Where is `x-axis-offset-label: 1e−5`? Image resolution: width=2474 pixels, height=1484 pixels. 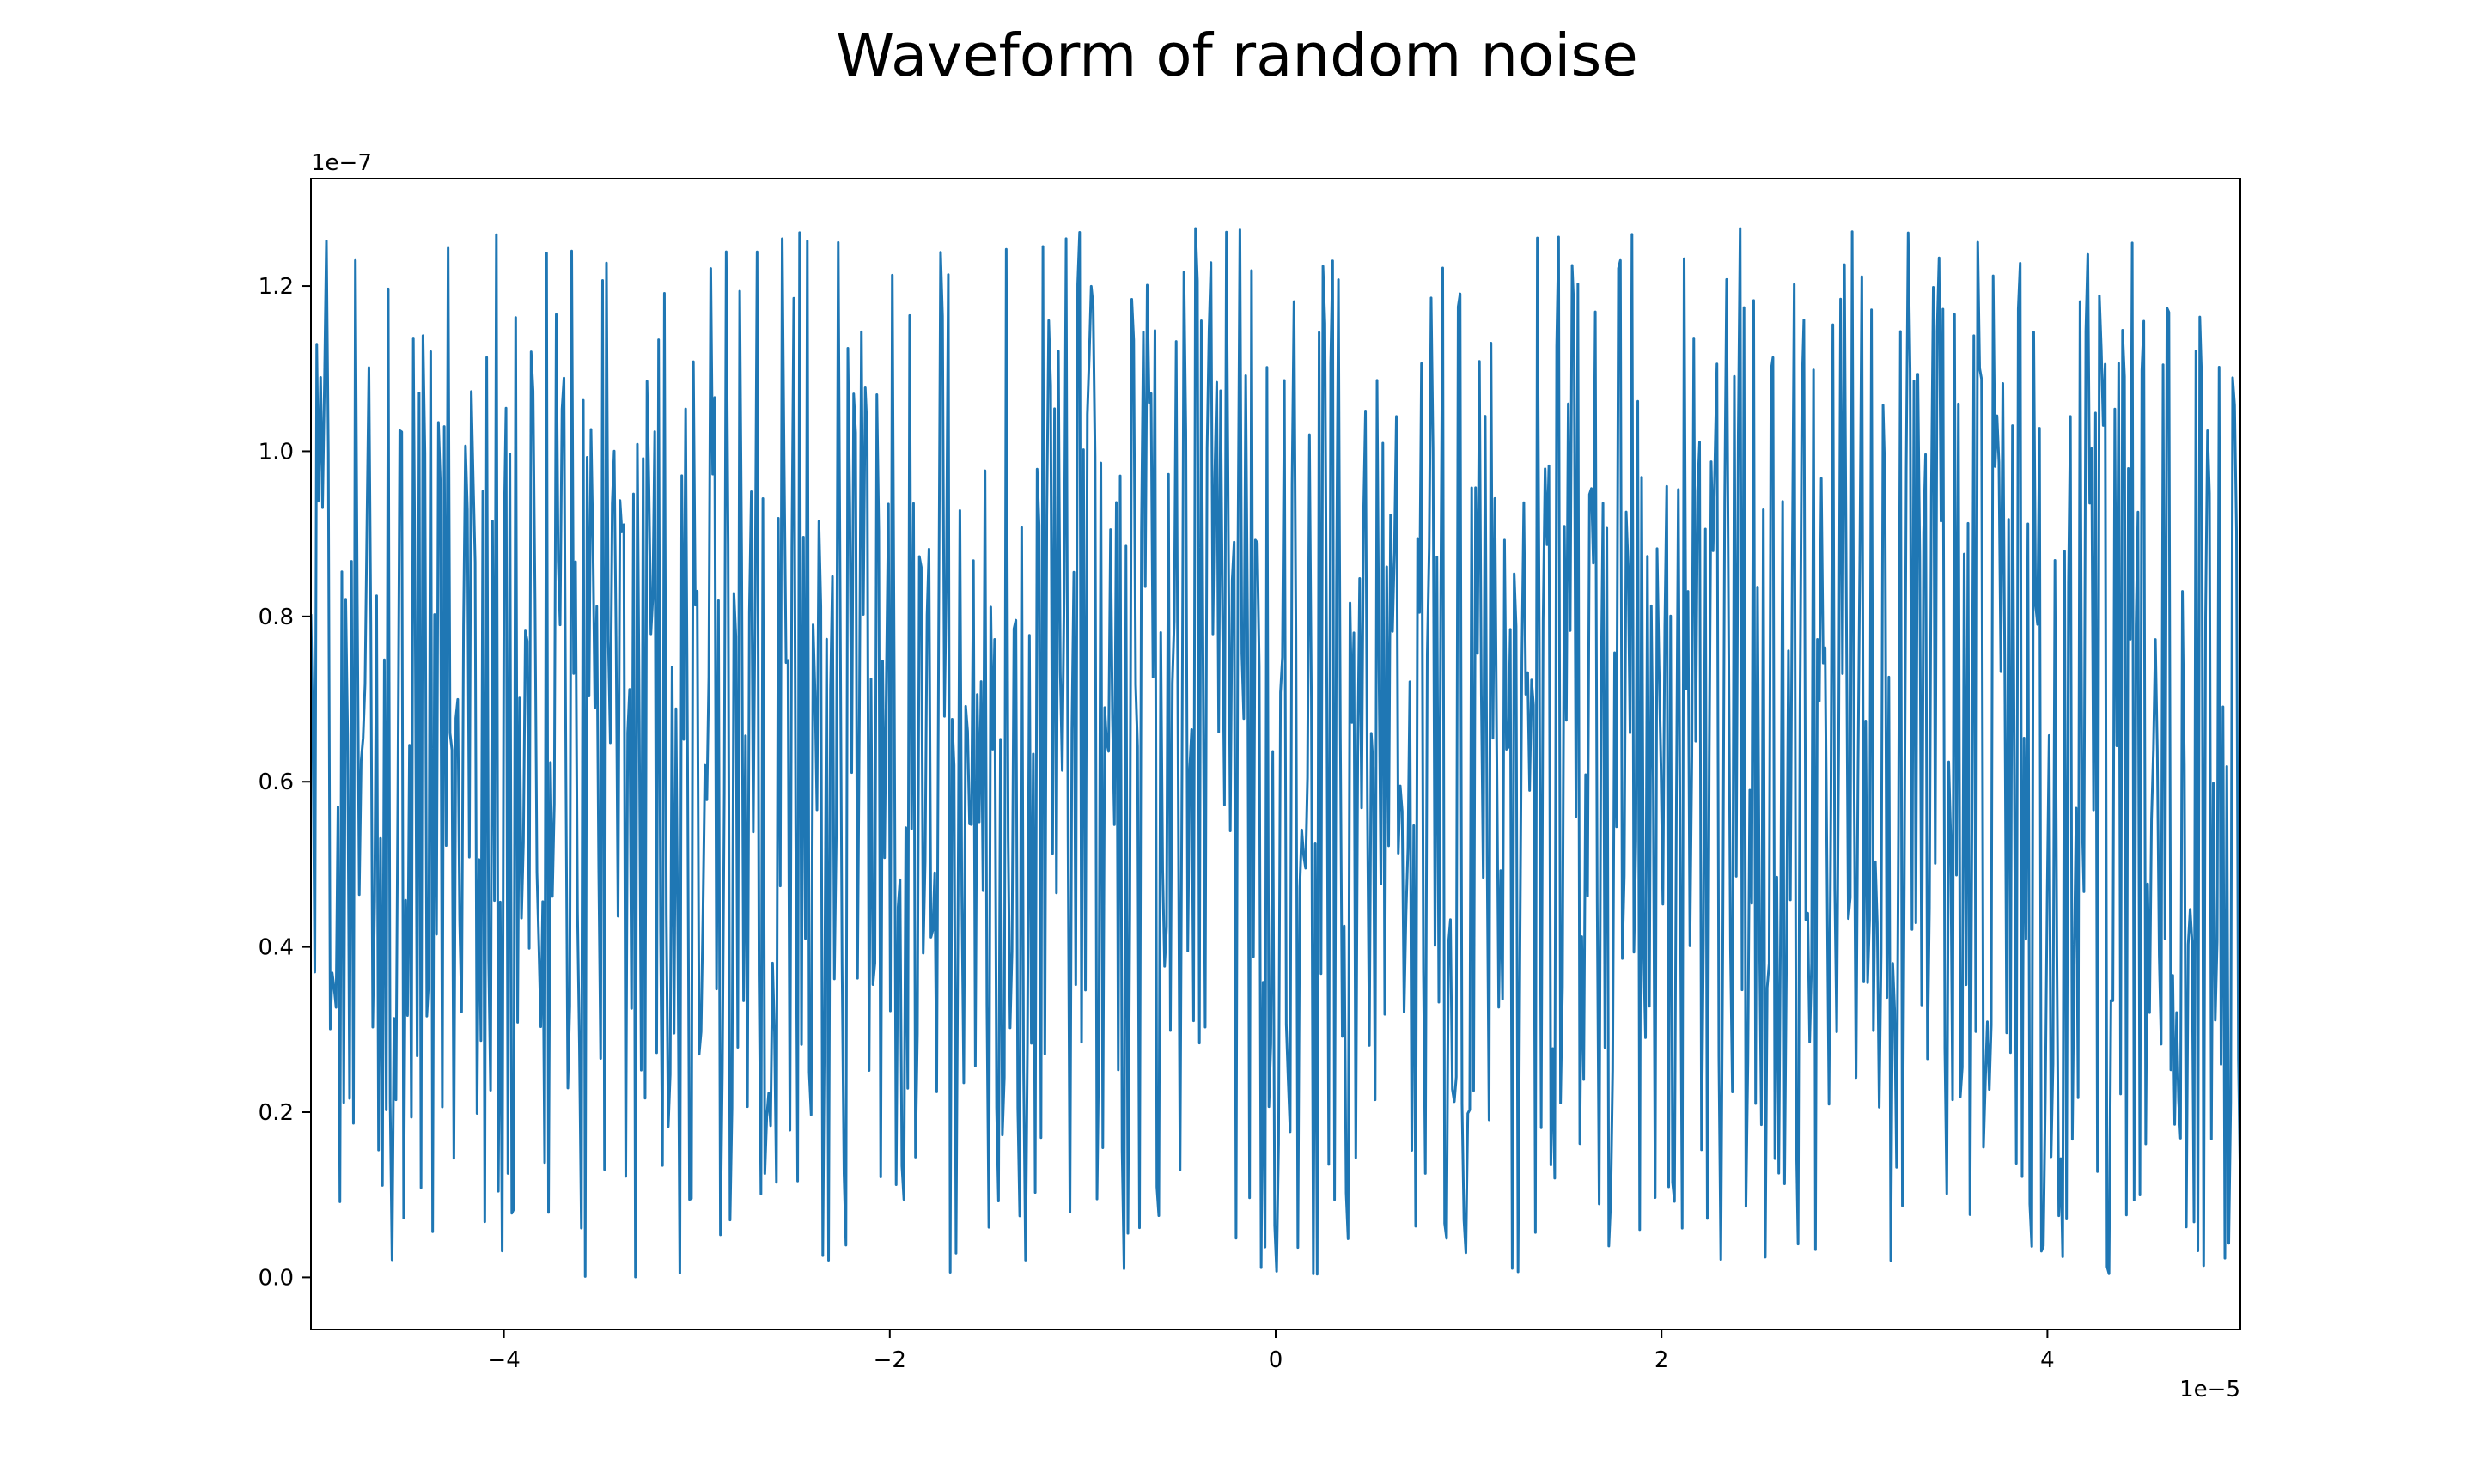 x-axis-offset-label: 1e−5 is located at coordinates (2209, 1390).